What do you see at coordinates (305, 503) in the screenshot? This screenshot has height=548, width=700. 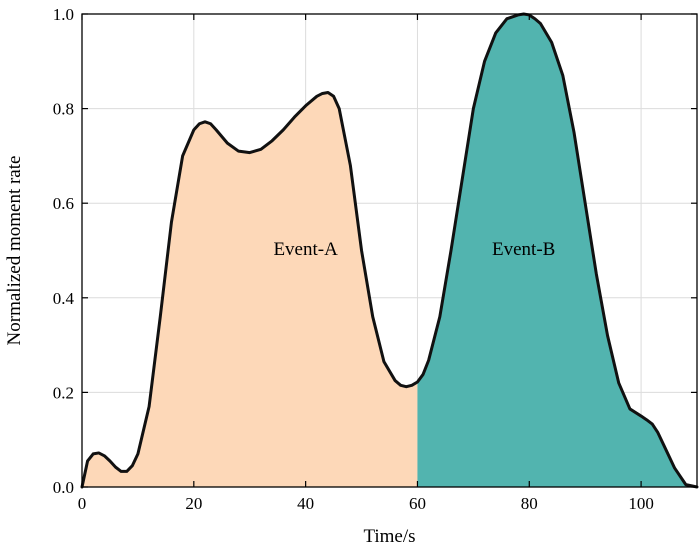 I see `x-tick-label: 40` at bounding box center [305, 503].